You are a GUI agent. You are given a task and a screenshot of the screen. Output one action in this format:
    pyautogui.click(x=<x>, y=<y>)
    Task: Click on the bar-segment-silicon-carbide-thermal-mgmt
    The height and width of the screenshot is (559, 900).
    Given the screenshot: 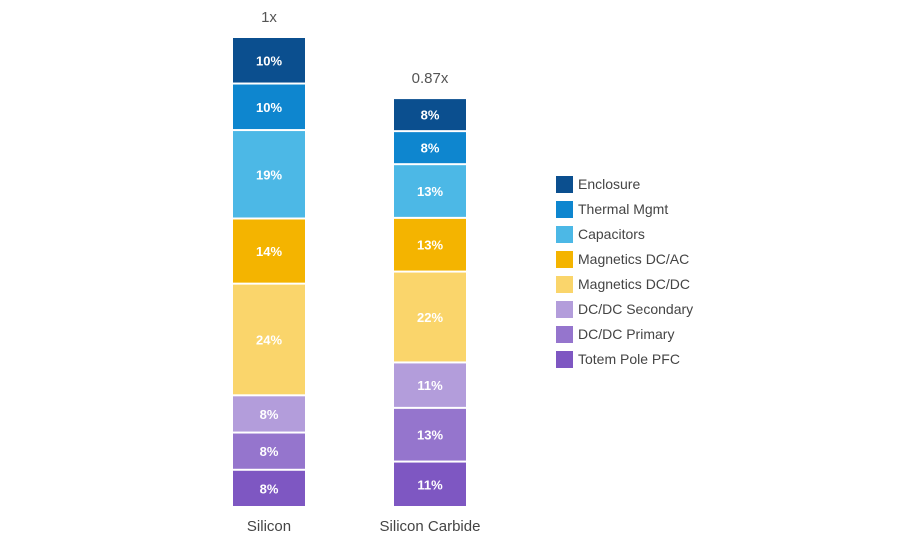 What is the action you would take?
    pyautogui.click(x=430, y=148)
    